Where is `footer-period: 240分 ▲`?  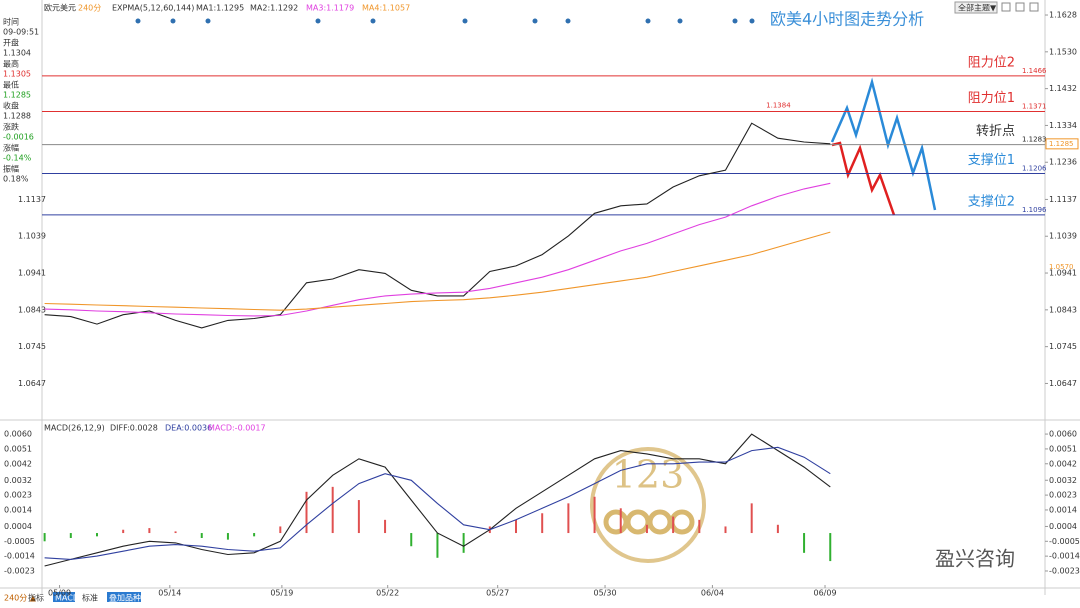 footer-period: 240分 ▲ is located at coordinates (20, 598).